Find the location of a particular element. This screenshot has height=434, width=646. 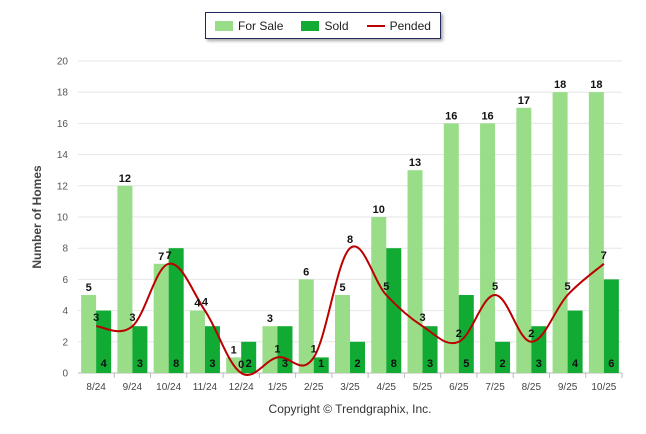

data-label-for-sale: 1 is located at coordinates (234, 350).